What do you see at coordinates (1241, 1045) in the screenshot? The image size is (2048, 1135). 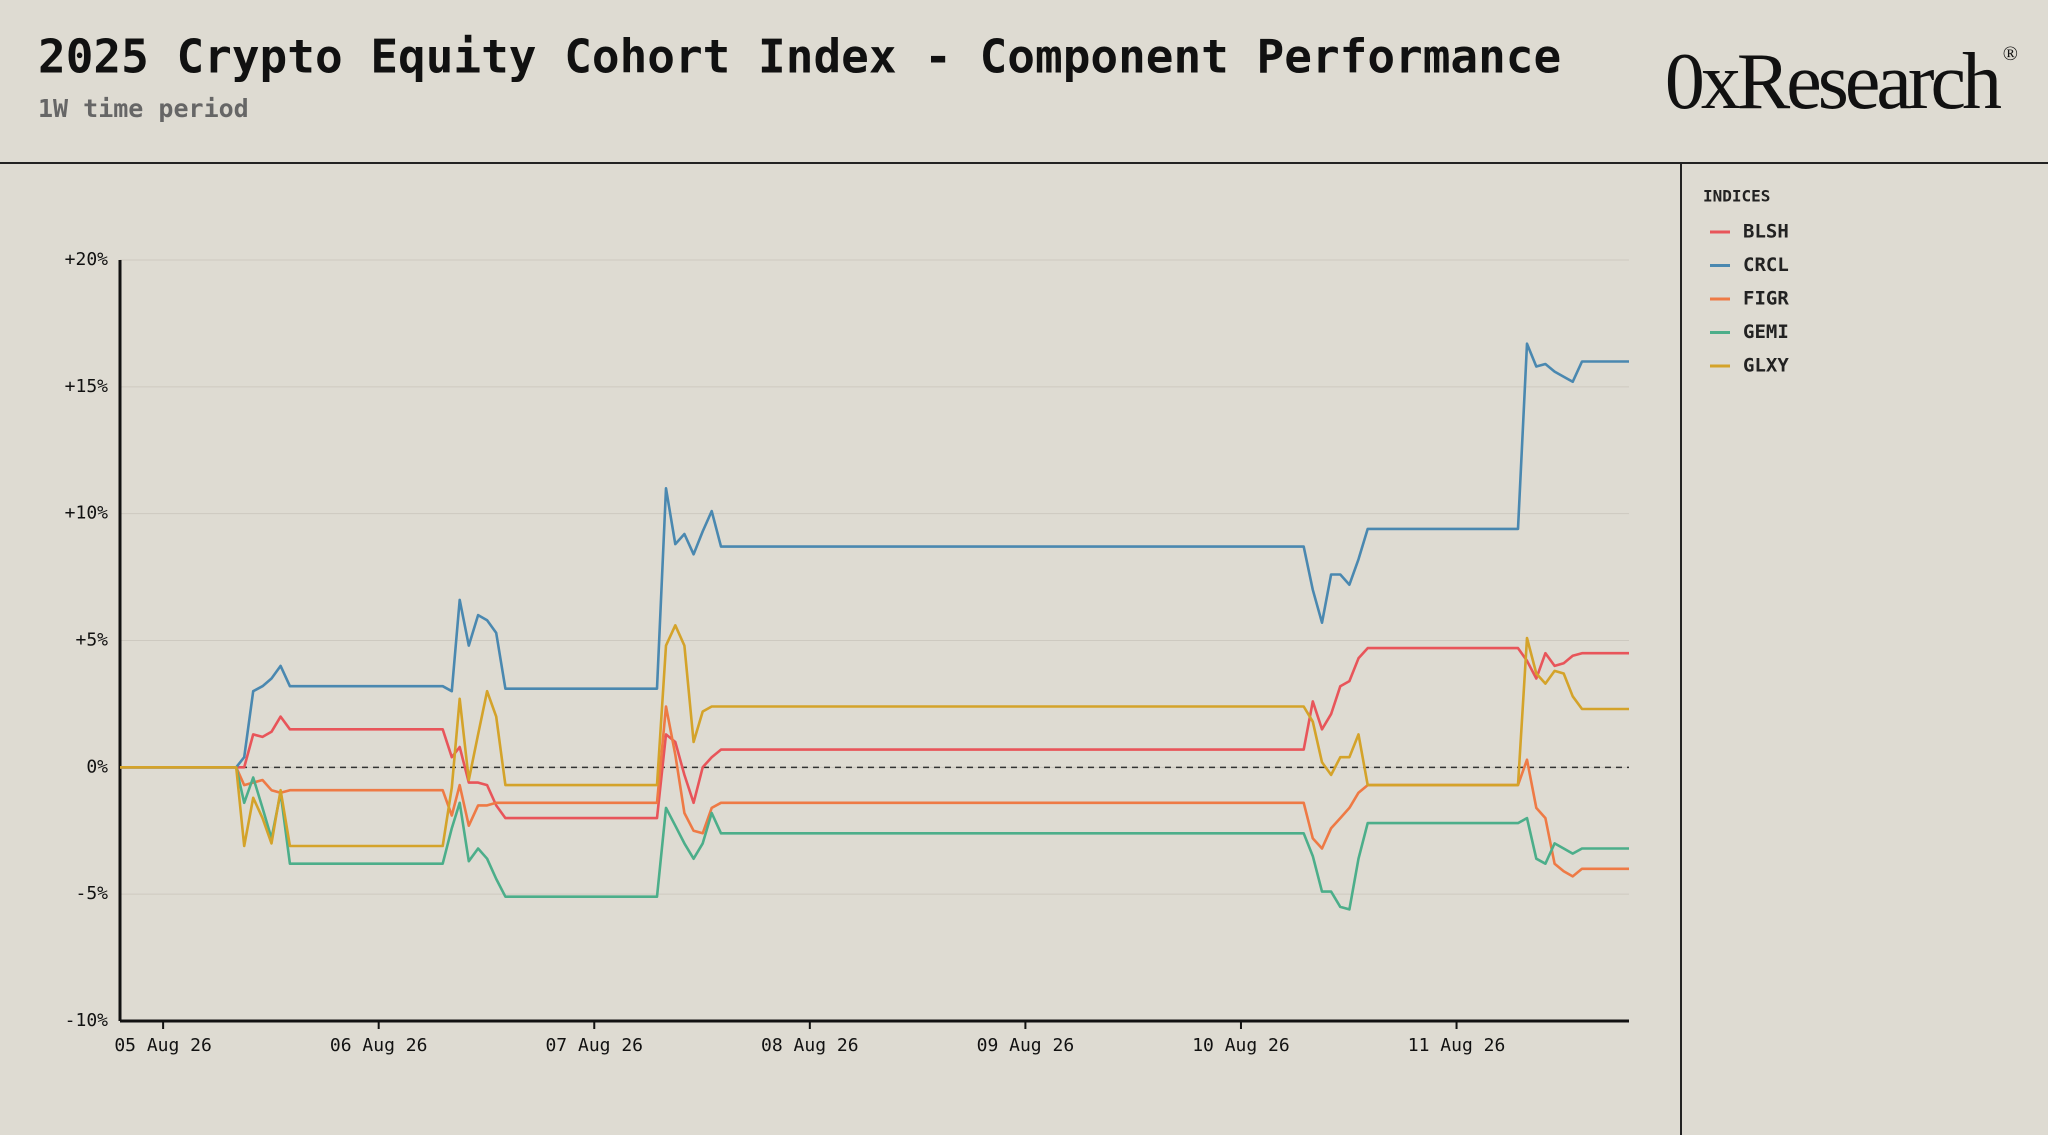 I see `x-tick-label: 10 Aug 26` at bounding box center [1241, 1045].